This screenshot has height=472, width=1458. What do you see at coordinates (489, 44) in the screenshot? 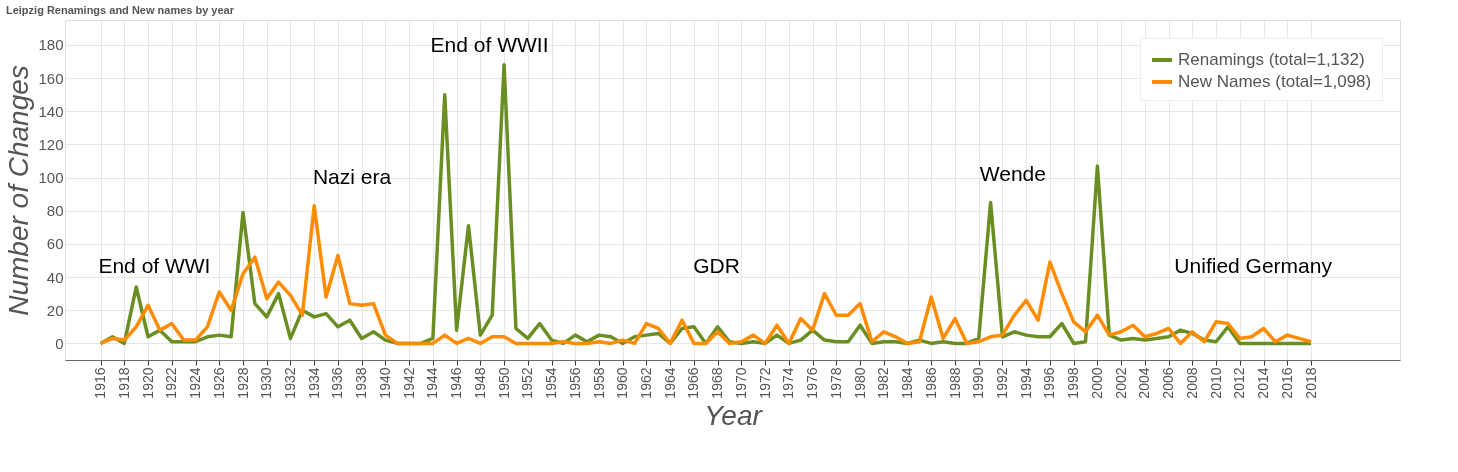
I see `annotation: End of WWII` at bounding box center [489, 44].